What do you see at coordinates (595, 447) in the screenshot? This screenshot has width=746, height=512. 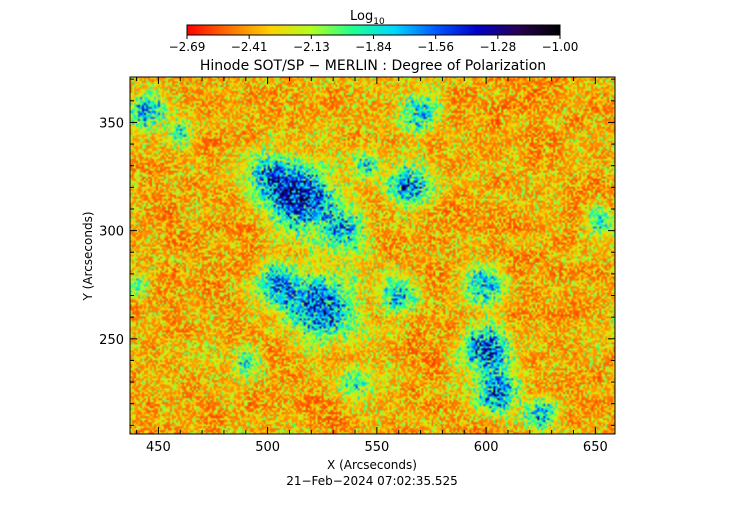 I see `x-tick-label: 650` at bounding box center [595, 447].